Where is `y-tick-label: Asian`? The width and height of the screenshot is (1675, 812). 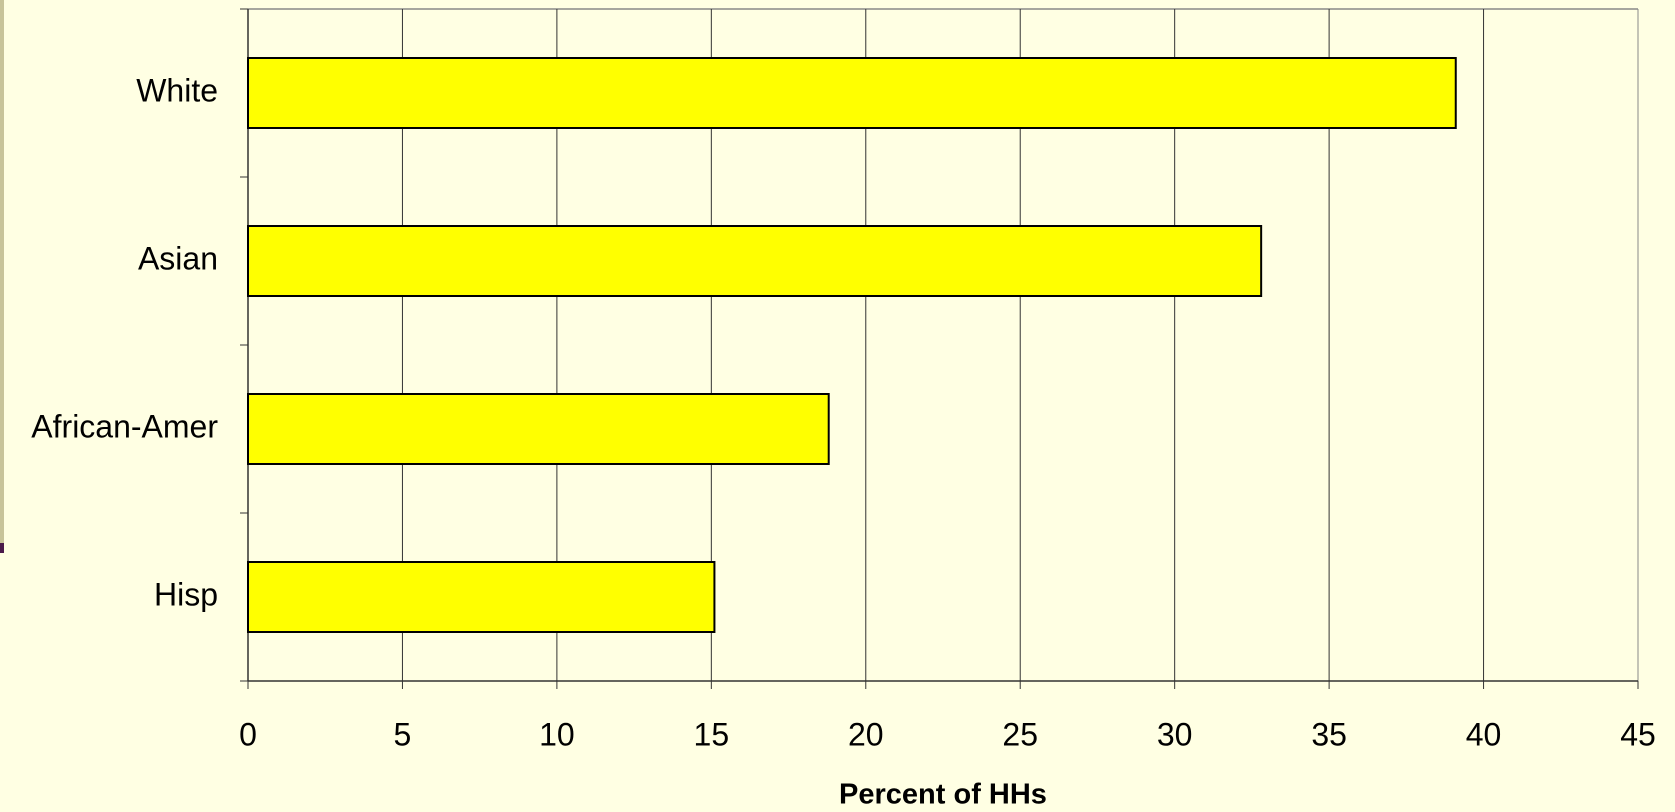
y-tick-label: Asian is located at coordinates (178, 258).